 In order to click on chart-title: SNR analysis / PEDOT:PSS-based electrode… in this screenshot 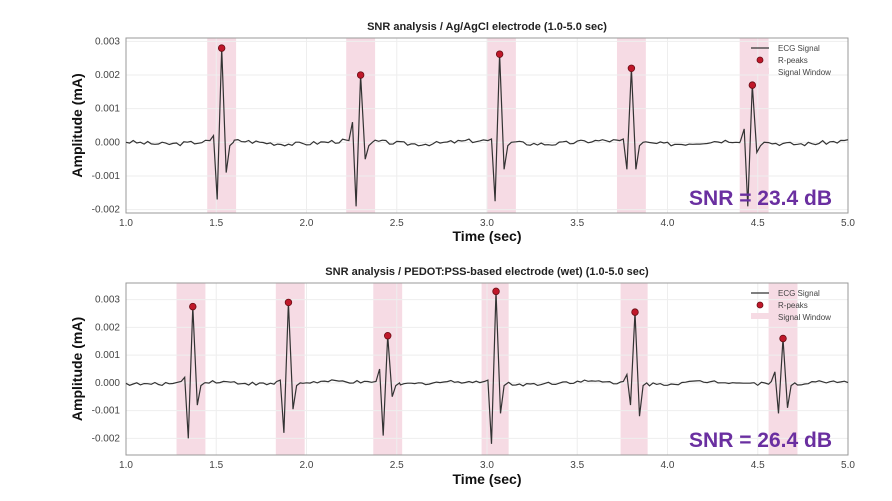, I will do `click(487, 272)`.